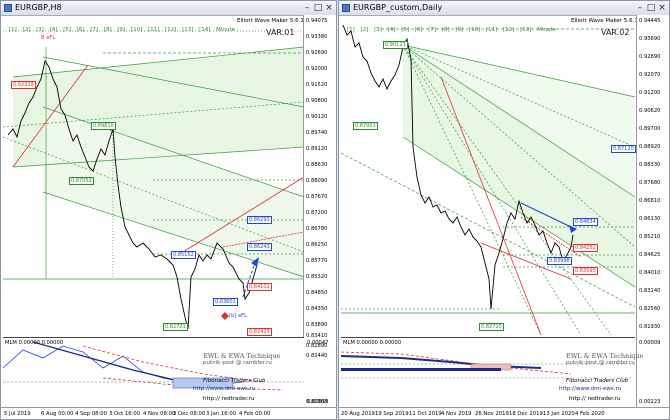  I want to click on sub-price-tick: 0.00047, so click(318, 343).